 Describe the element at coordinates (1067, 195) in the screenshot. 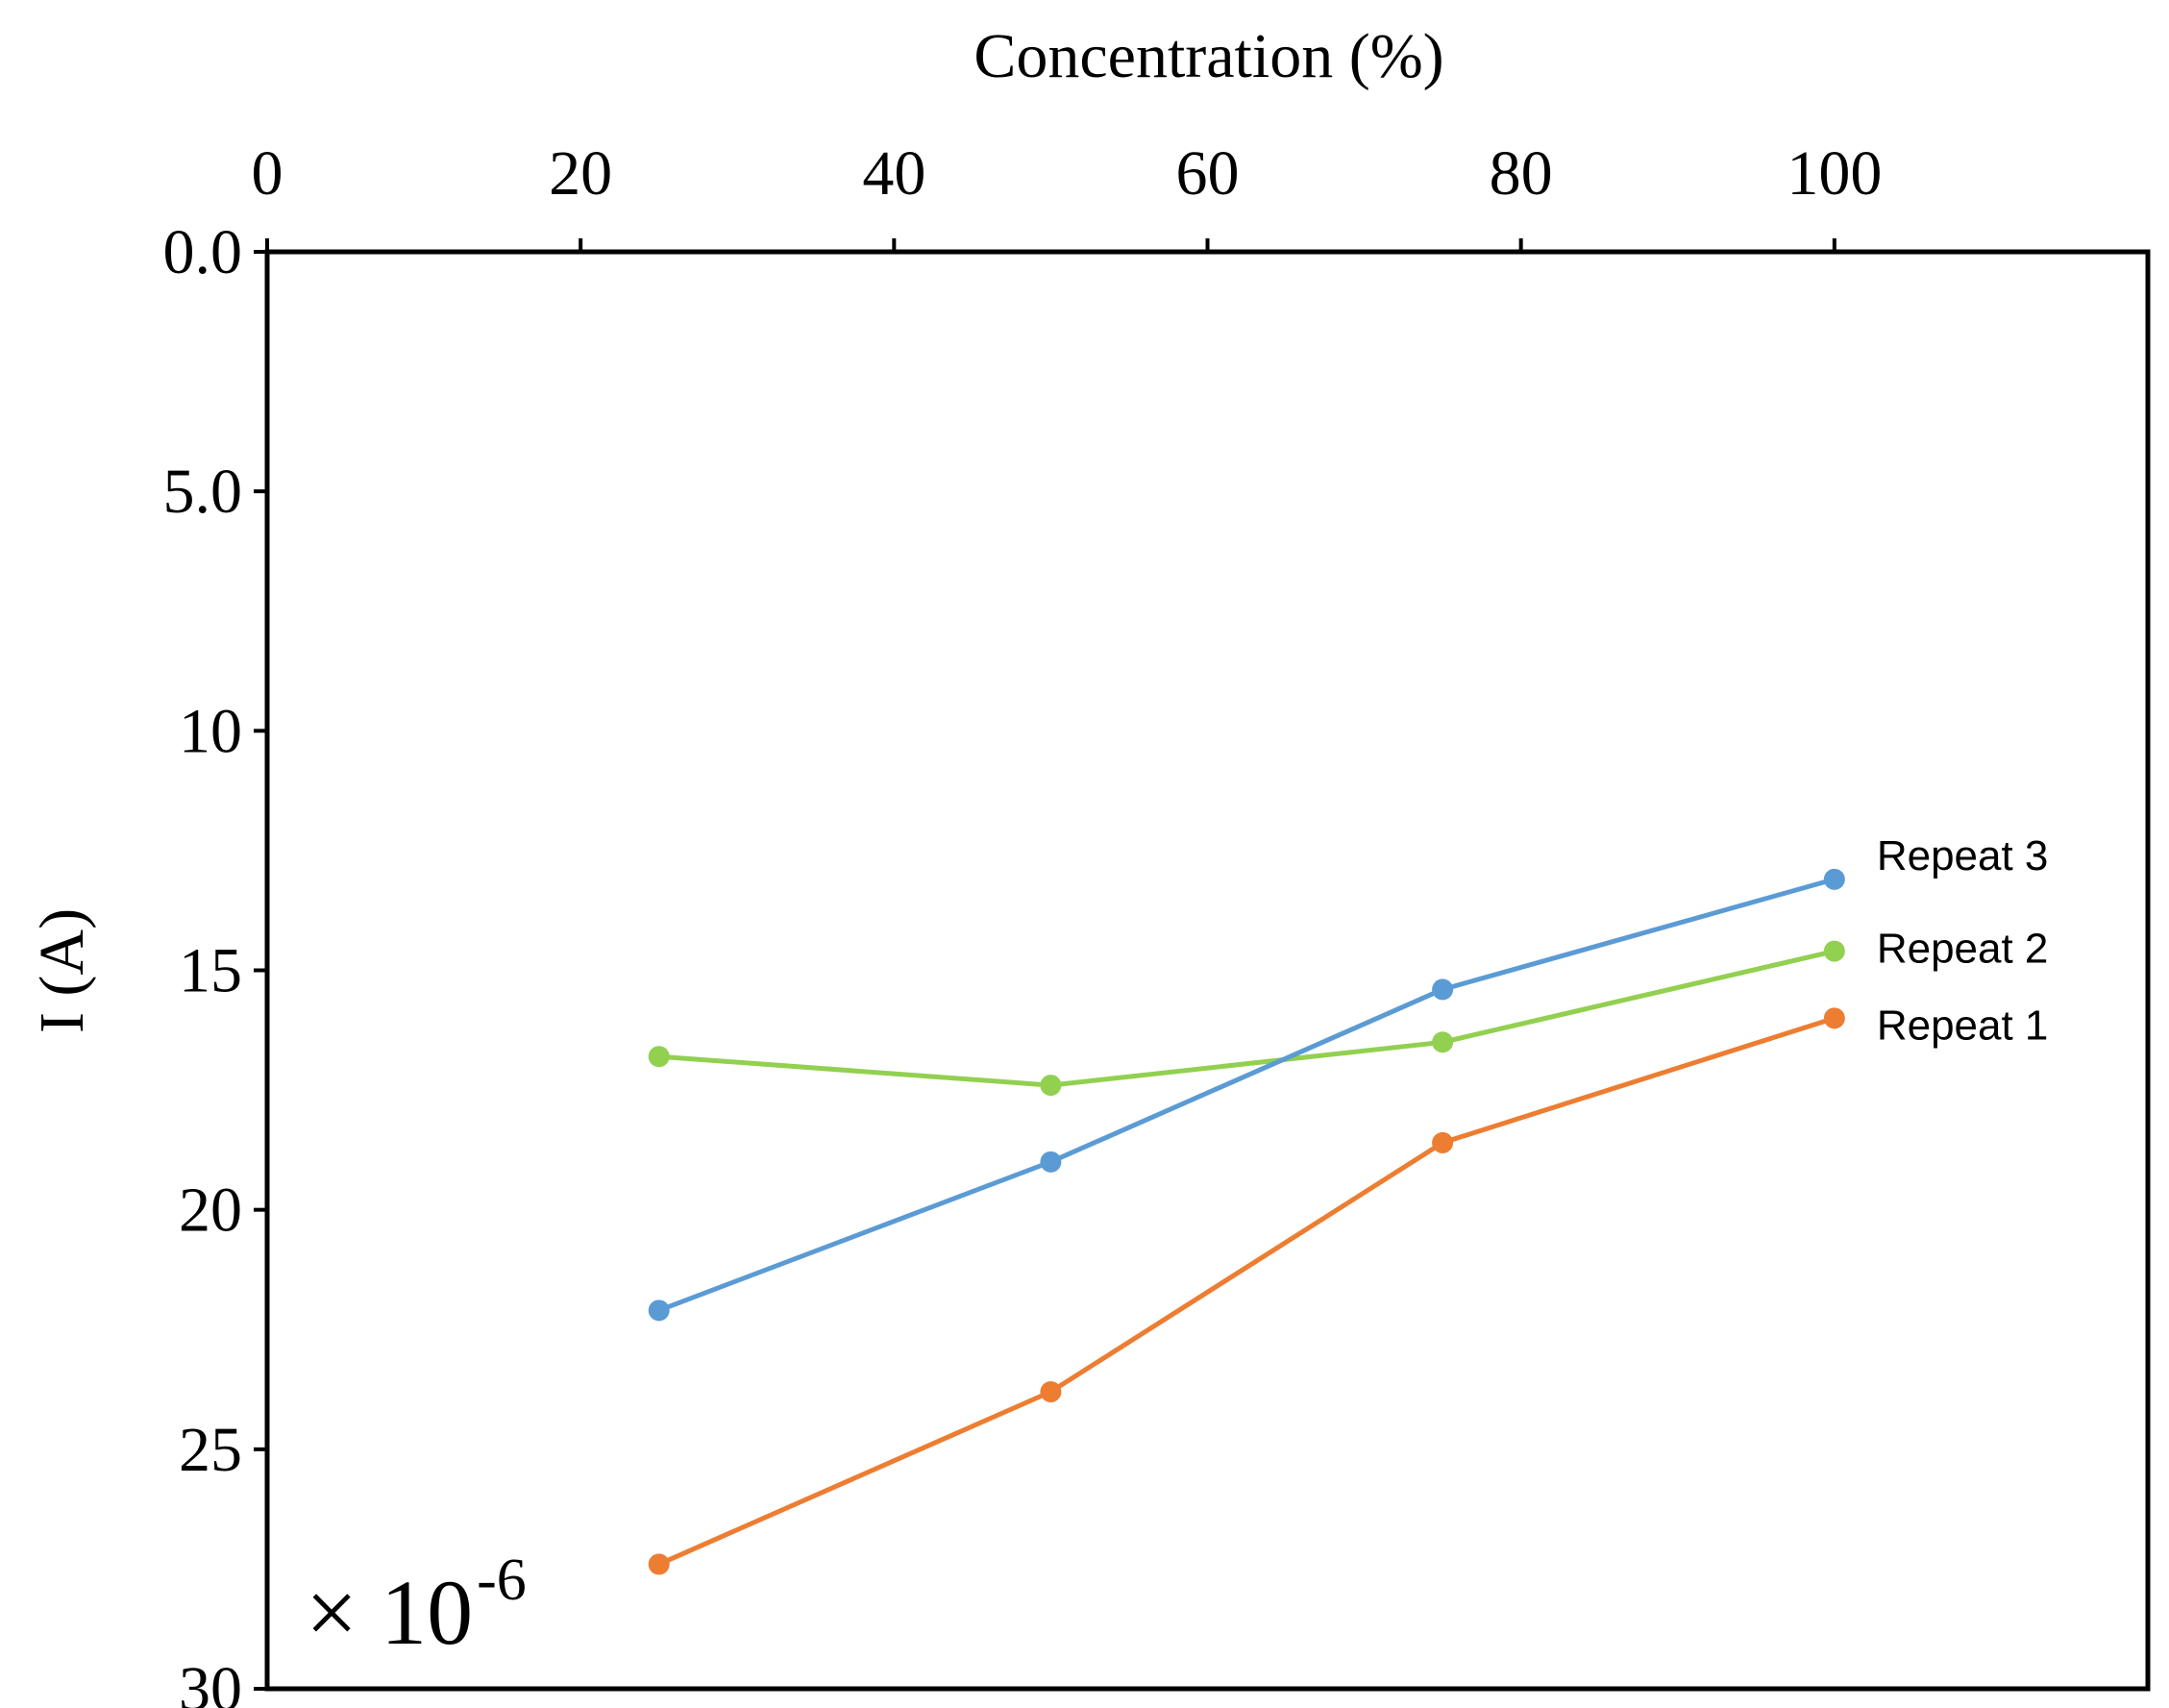

I see `x-axis-ticks: 0 20 40 60 80 100` at that location.